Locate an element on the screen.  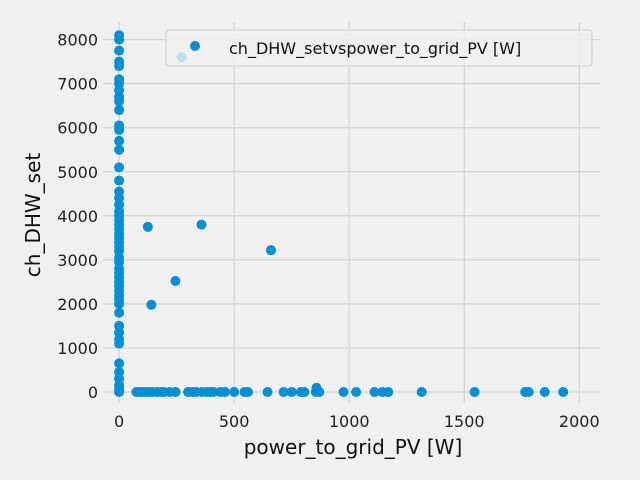
x-tick-labels: 0 500 1000 1500 2000 is located at coordinates (357, 421).